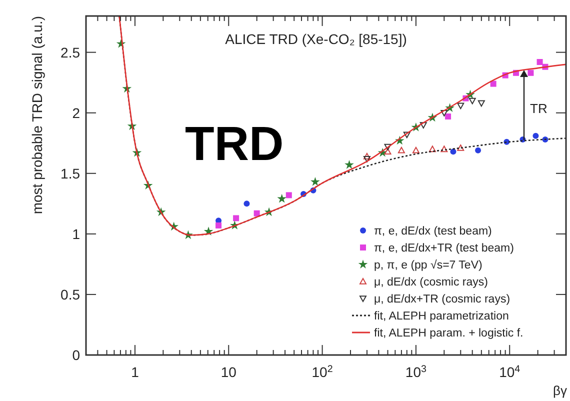 The width and height of the screenshot is (570, 401). I want to click on y-tick-label: 0.5, so click(70, 294).